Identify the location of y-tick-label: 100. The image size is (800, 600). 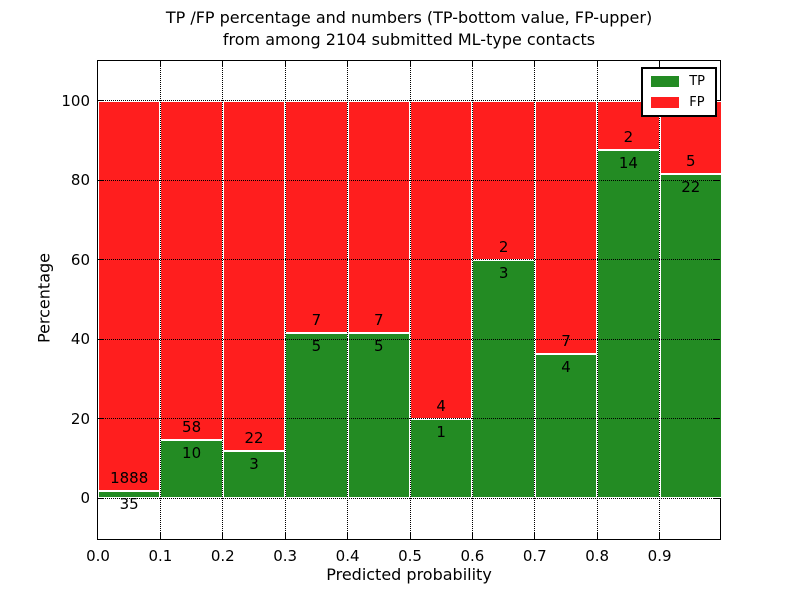
(75, 100).